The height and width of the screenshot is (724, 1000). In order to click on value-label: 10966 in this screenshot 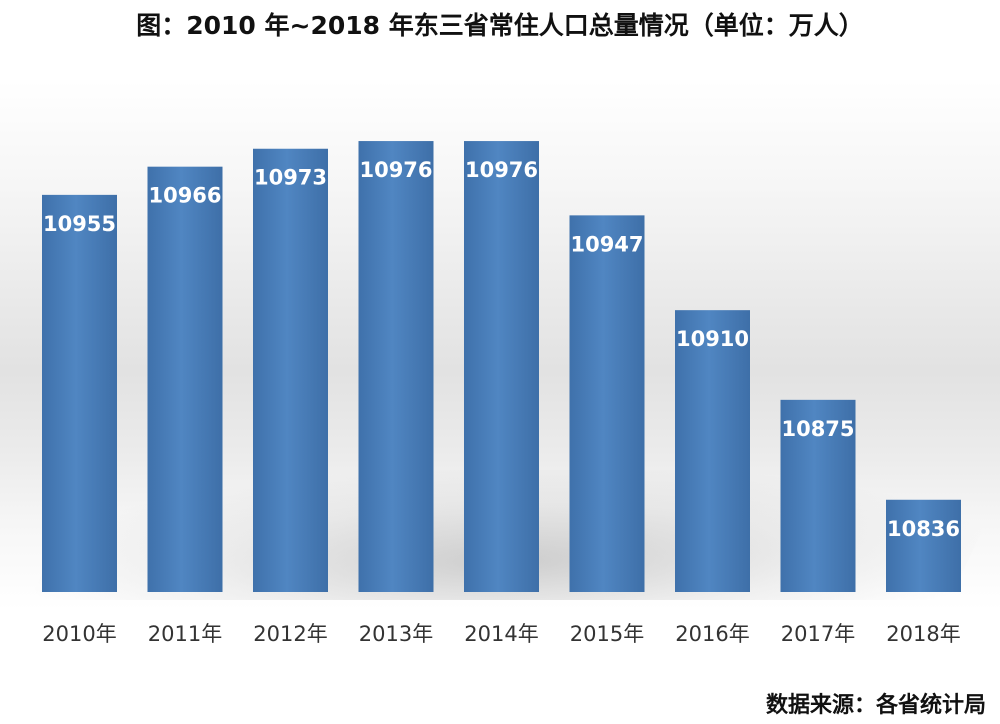, I will do `click(184, 196)`.